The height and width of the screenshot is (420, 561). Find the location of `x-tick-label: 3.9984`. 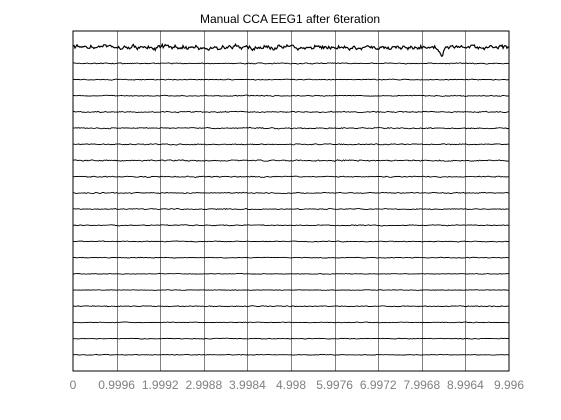

x-tick-label: 3.9984 is located at coordinates (247, 385).